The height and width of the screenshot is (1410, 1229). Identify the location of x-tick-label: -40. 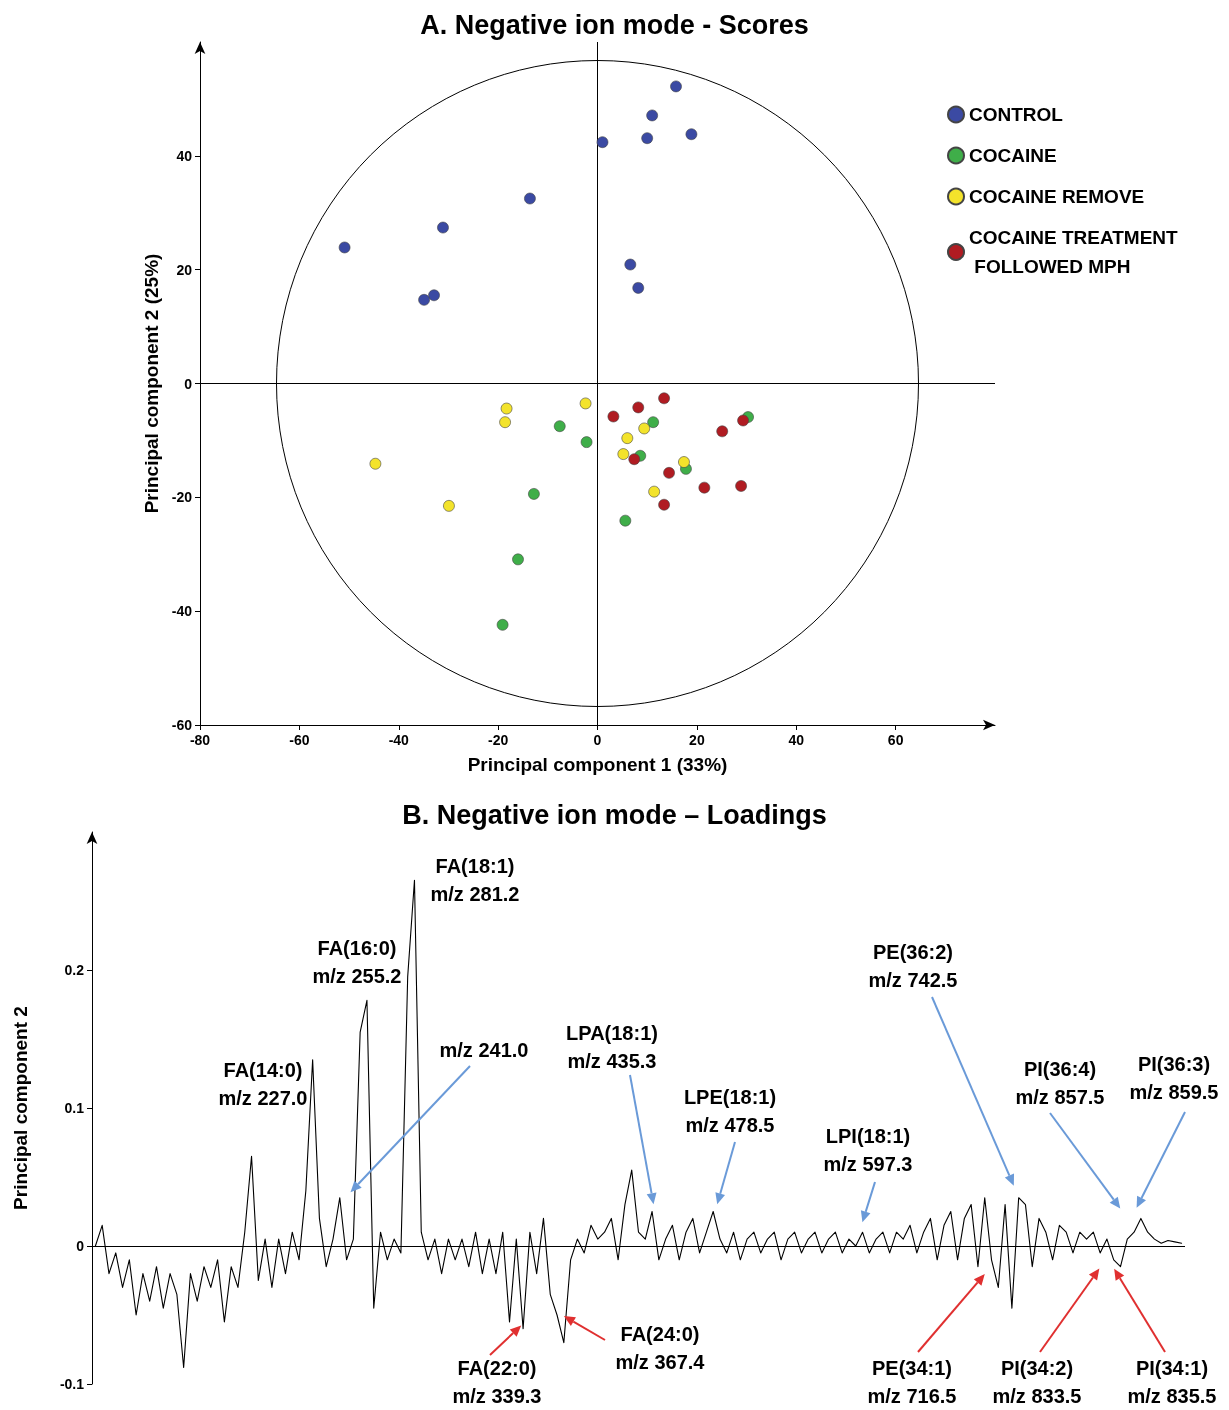
(399, 740).